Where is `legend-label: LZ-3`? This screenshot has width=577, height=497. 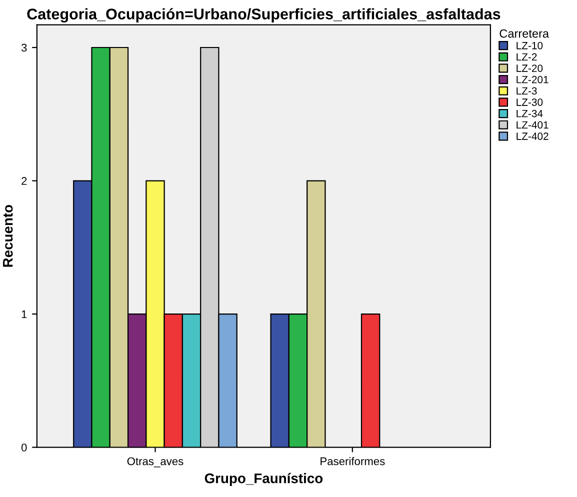
legend-label: LZ-3 is located at coordinates (526, 91).